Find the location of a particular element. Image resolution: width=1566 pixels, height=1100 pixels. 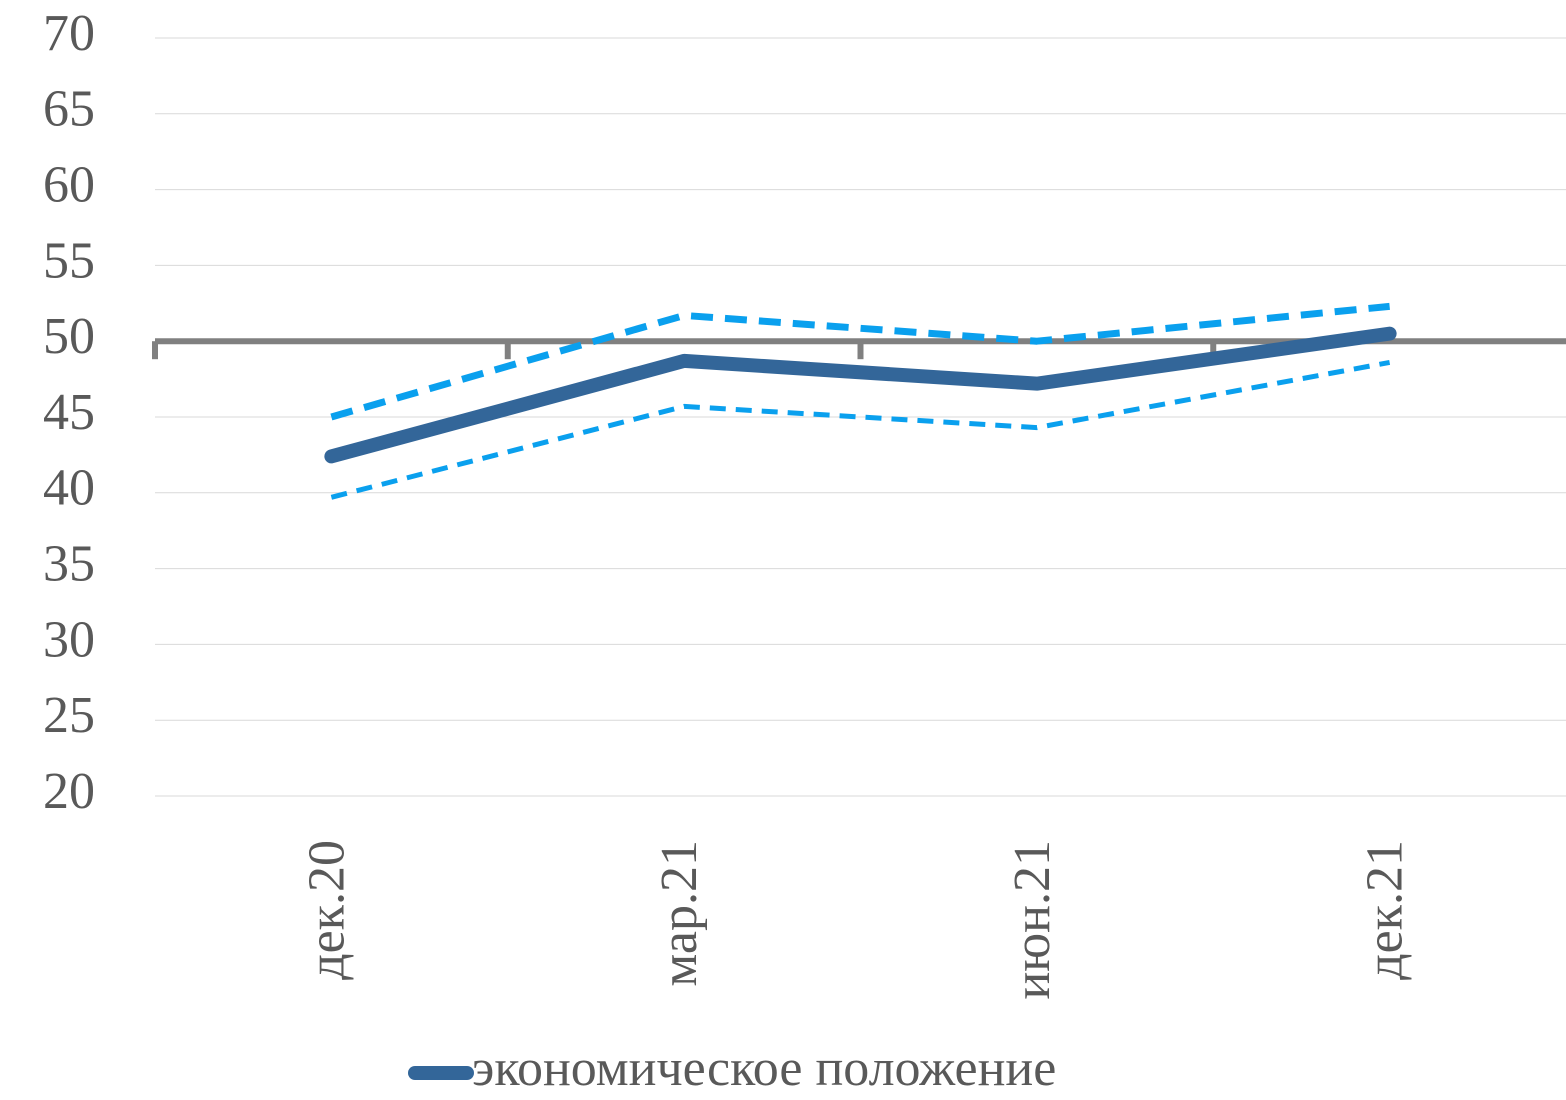

y-tick-label: 65 is located at coordinates (69, 109).